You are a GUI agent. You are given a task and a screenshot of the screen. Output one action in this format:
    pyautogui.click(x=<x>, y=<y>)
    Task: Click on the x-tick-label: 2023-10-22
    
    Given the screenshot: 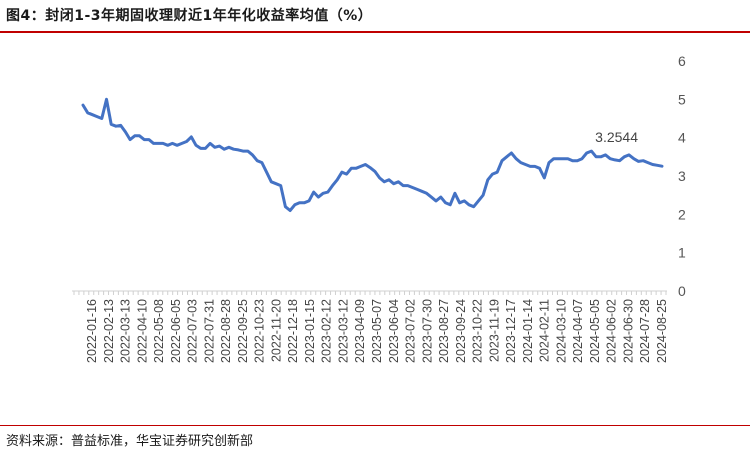 What is the action you would take?
    pyautogui.click(x=478, y=331)
    